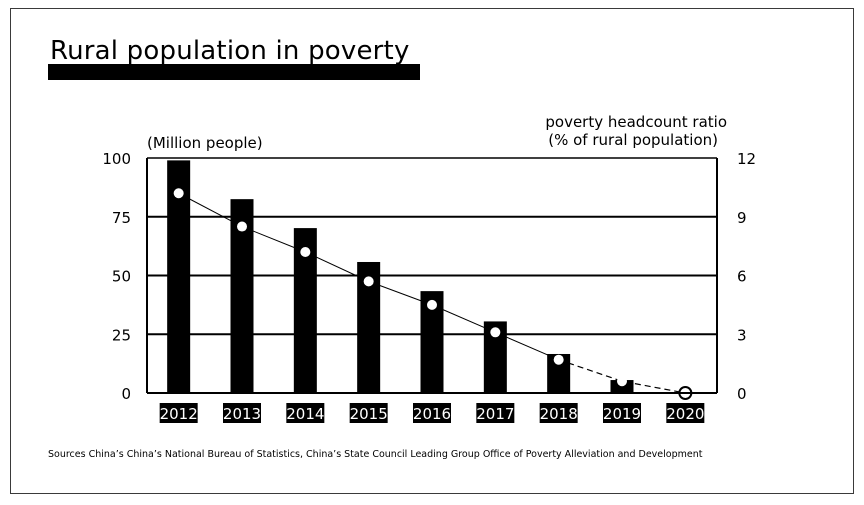 This screenshot has width=864, height=505. What do you see at coordinates (368, 281) in the screenshot?
I see `ratio-point-2015` at bounding box center [368, 281].